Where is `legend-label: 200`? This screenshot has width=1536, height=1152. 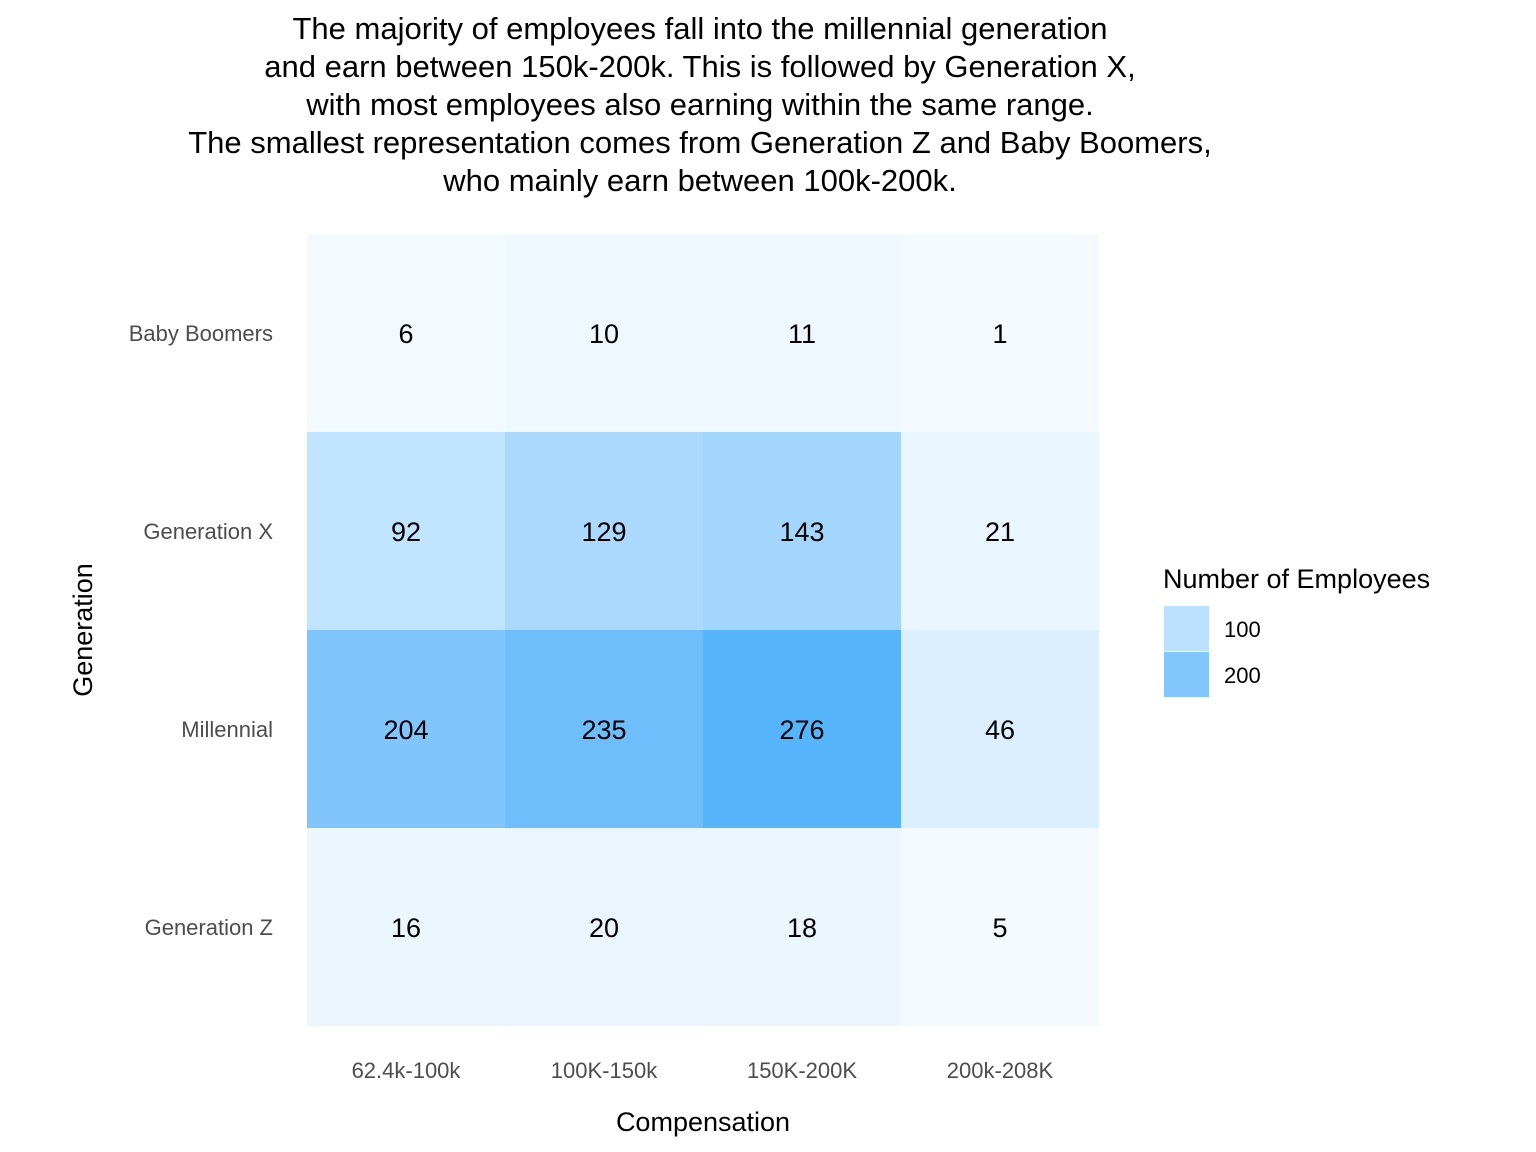 legend-label: 200 is located at coordinates (1242, 675).